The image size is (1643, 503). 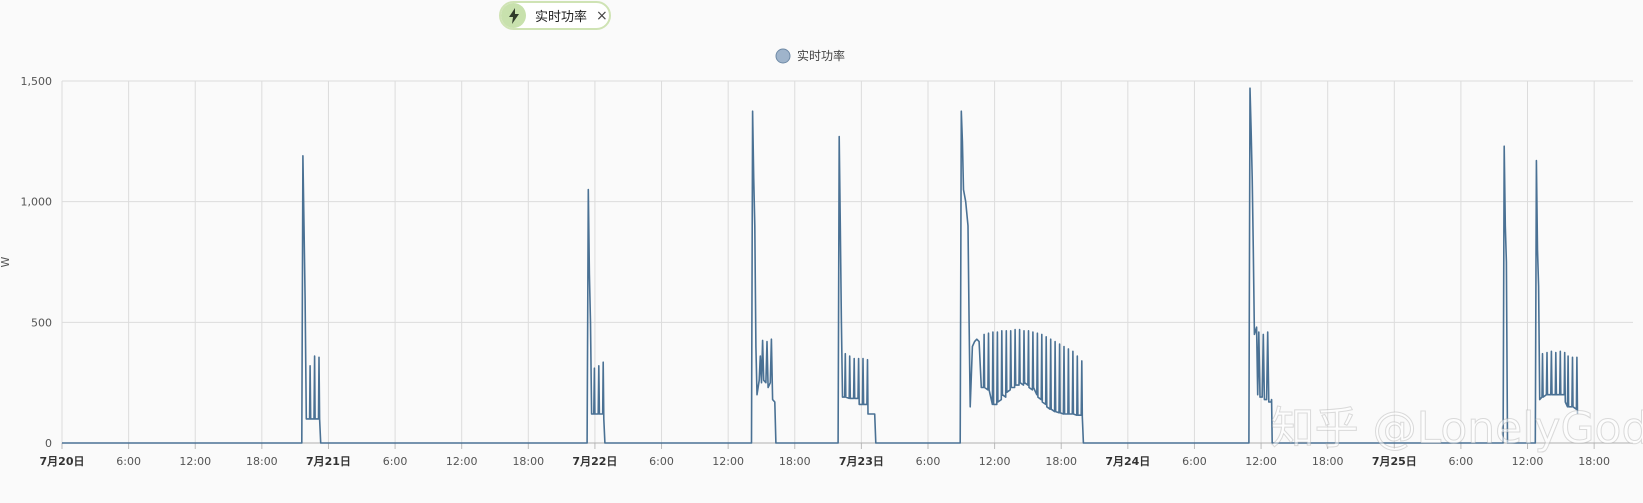 What do you see at coordinates (594, 461) in the screenshot?
I see `x-tick-label: 7月22日` at bounding box center [594, 461].